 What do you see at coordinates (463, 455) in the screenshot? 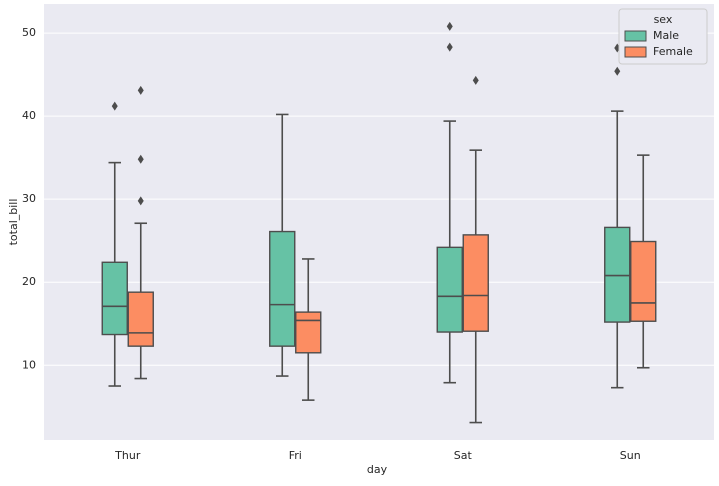
I see `x-tick-label: Sat` at bounding box center [463, 455].